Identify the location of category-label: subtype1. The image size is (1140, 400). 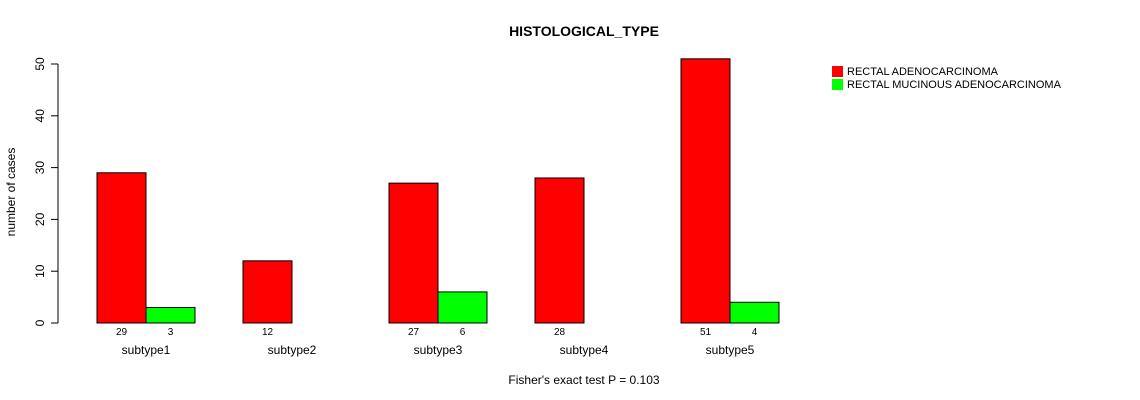
(146, 350).